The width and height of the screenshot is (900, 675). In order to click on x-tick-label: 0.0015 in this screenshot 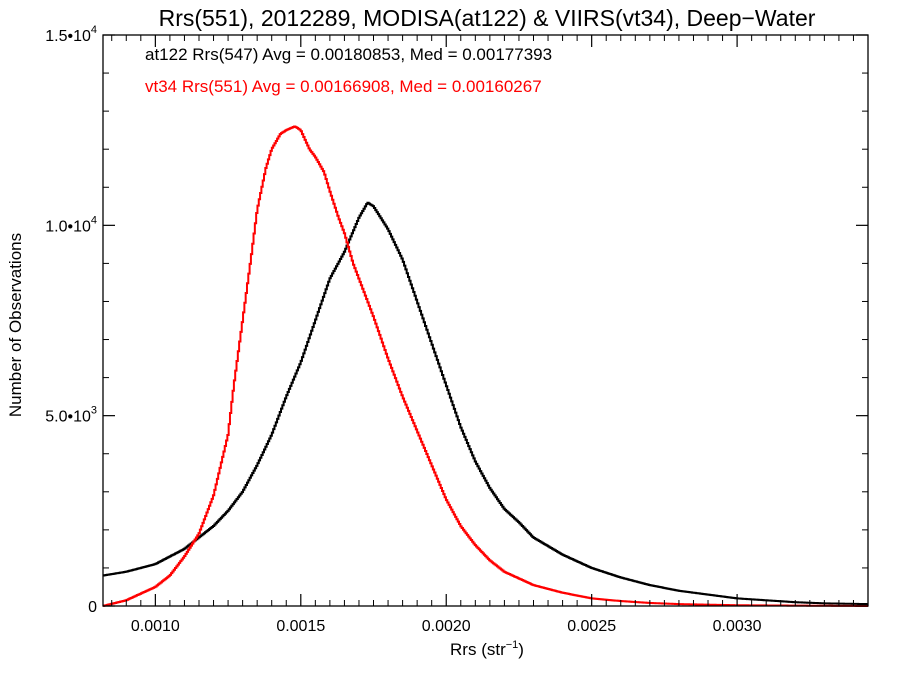, I will do `click(300, 626)`.